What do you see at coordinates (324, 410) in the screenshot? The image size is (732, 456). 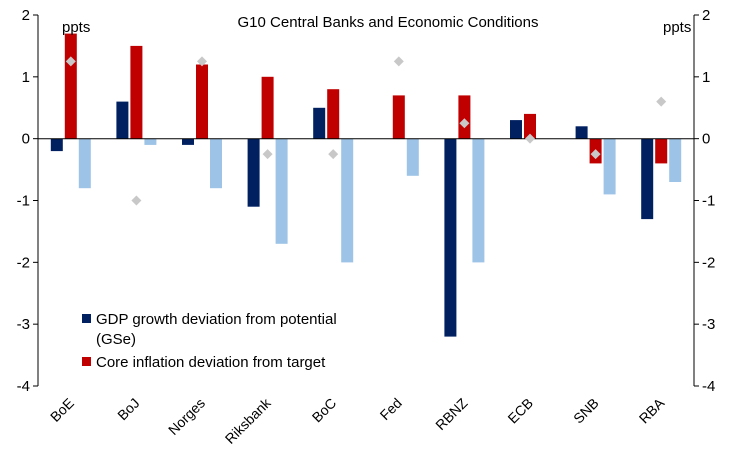 I see `x-tick-label-boc: BoC` at bounding box center [324, 410].